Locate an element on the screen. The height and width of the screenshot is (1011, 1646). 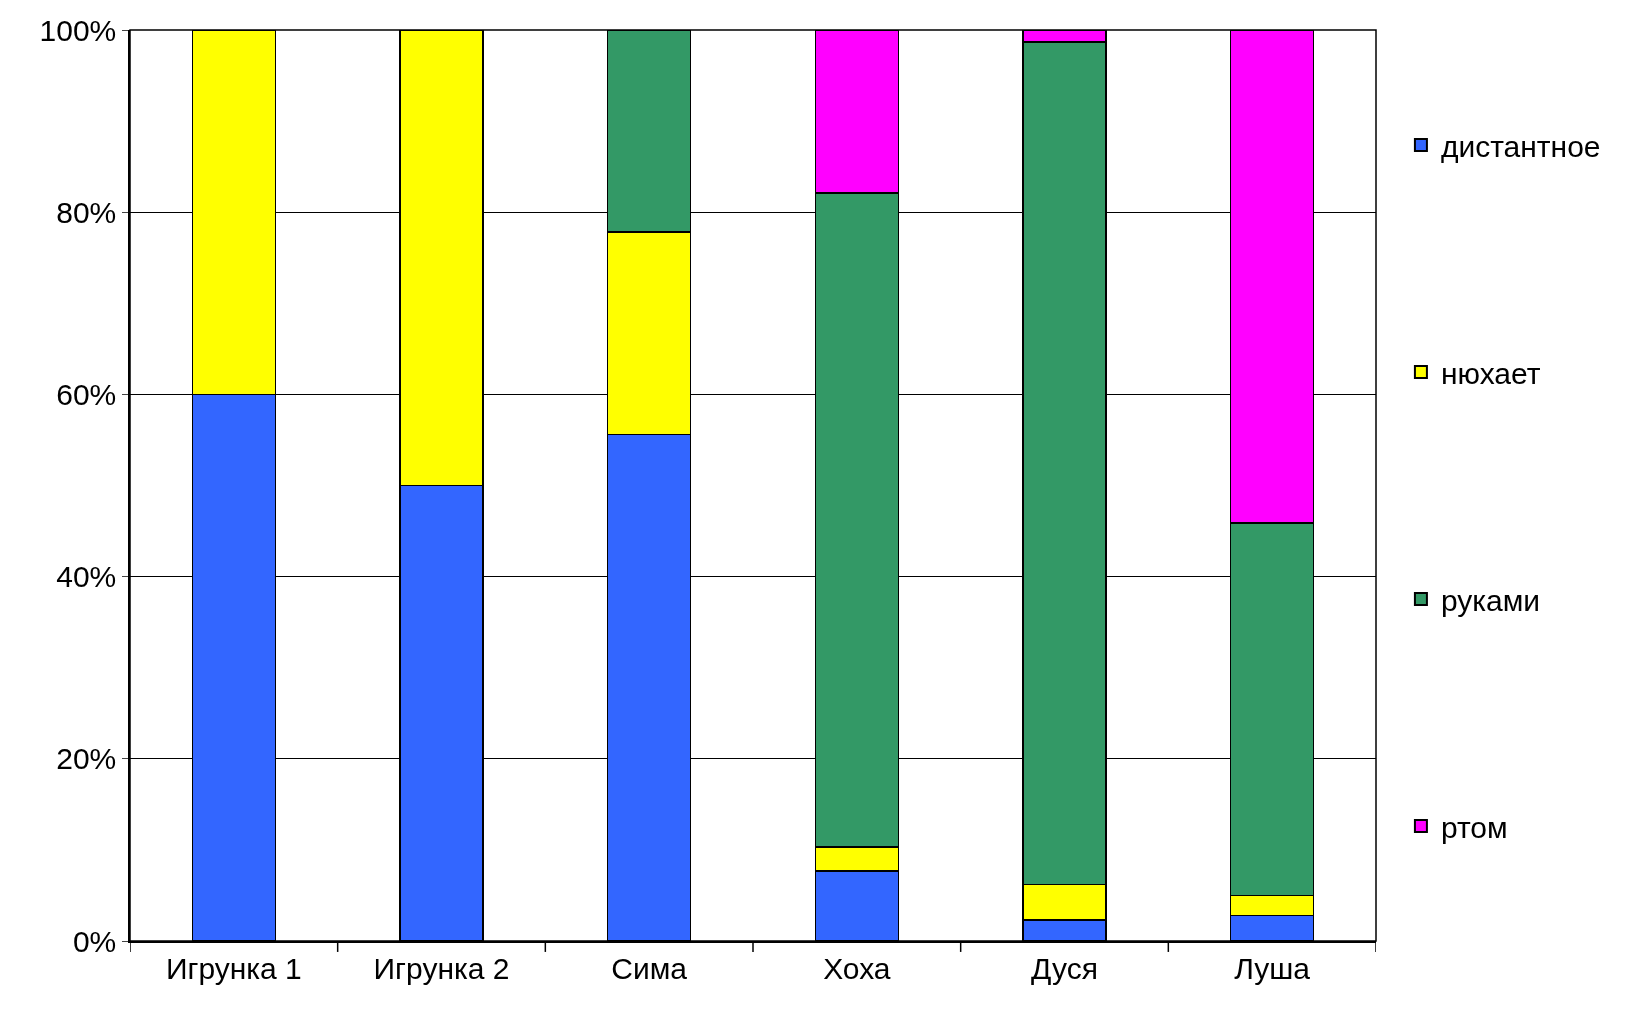
legend-label: дистантное is located at coordinates (1520, 146).